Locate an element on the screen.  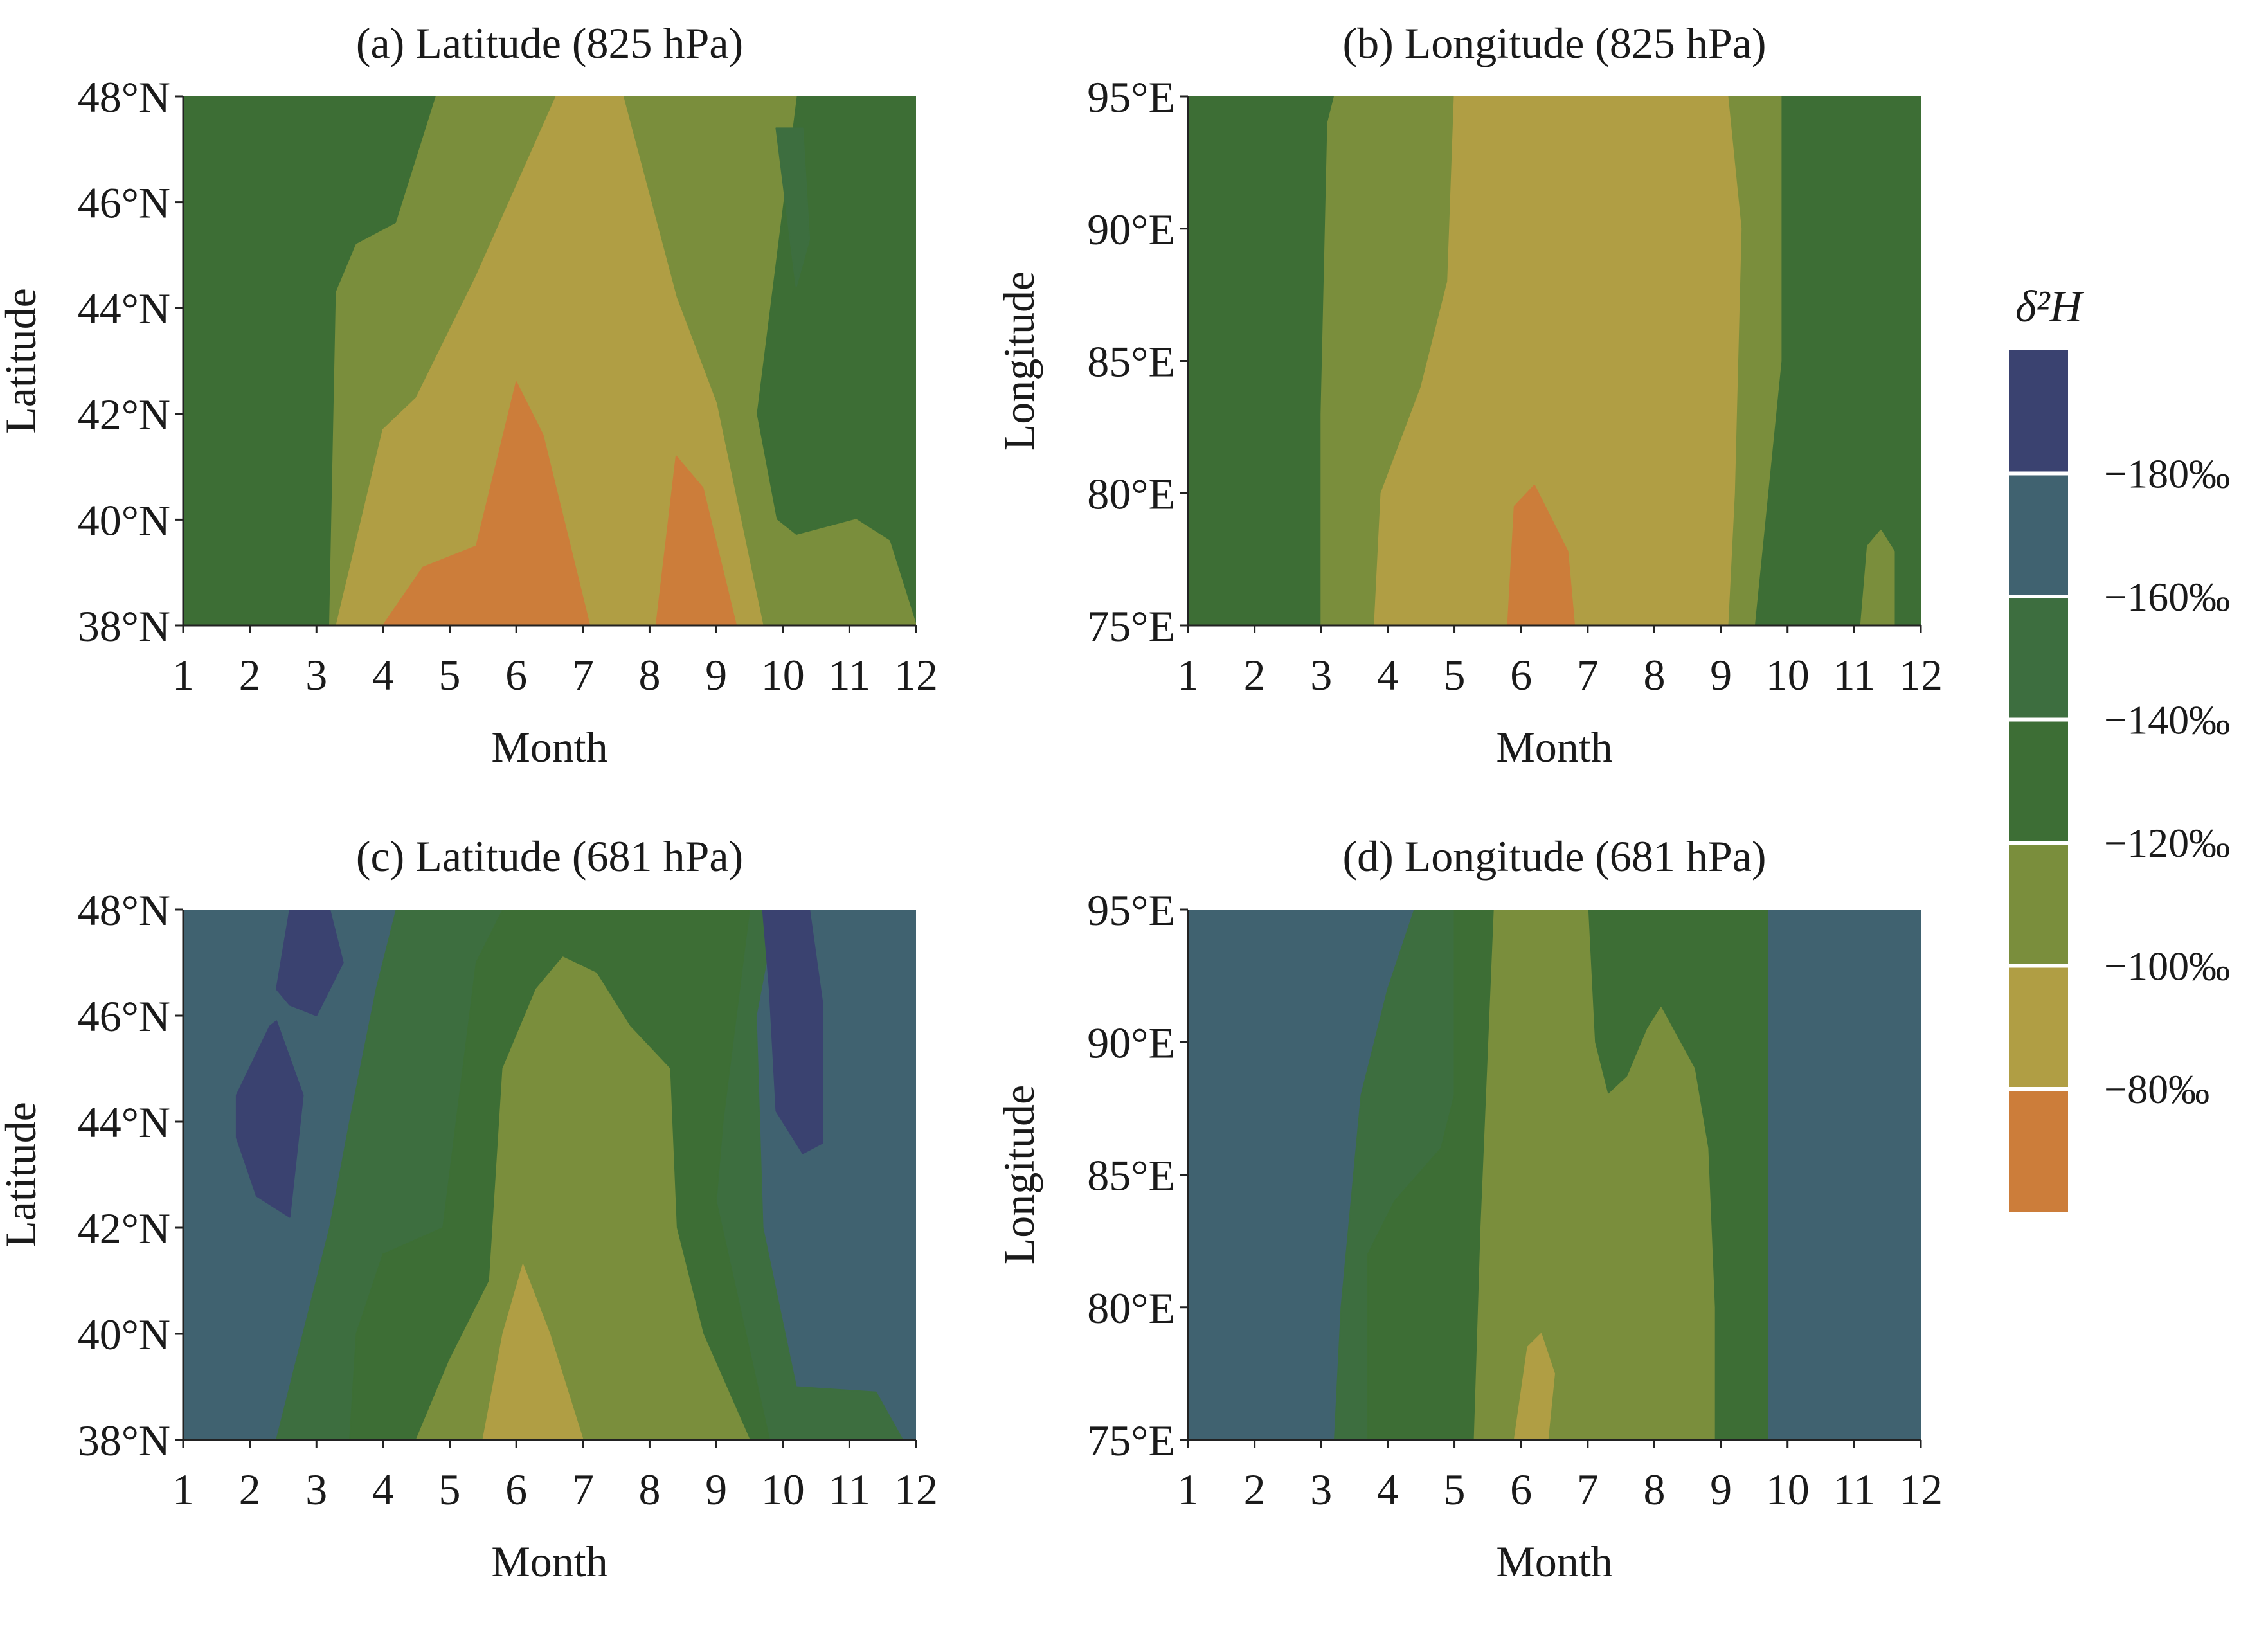
legend-tick-label: −120‰ is located at coordinates (2167, 843).